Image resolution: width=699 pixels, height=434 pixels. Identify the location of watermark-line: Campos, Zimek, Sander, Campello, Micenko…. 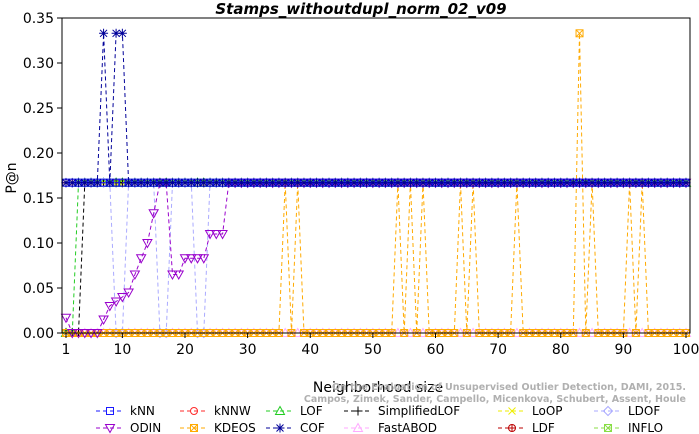
(495, 399).